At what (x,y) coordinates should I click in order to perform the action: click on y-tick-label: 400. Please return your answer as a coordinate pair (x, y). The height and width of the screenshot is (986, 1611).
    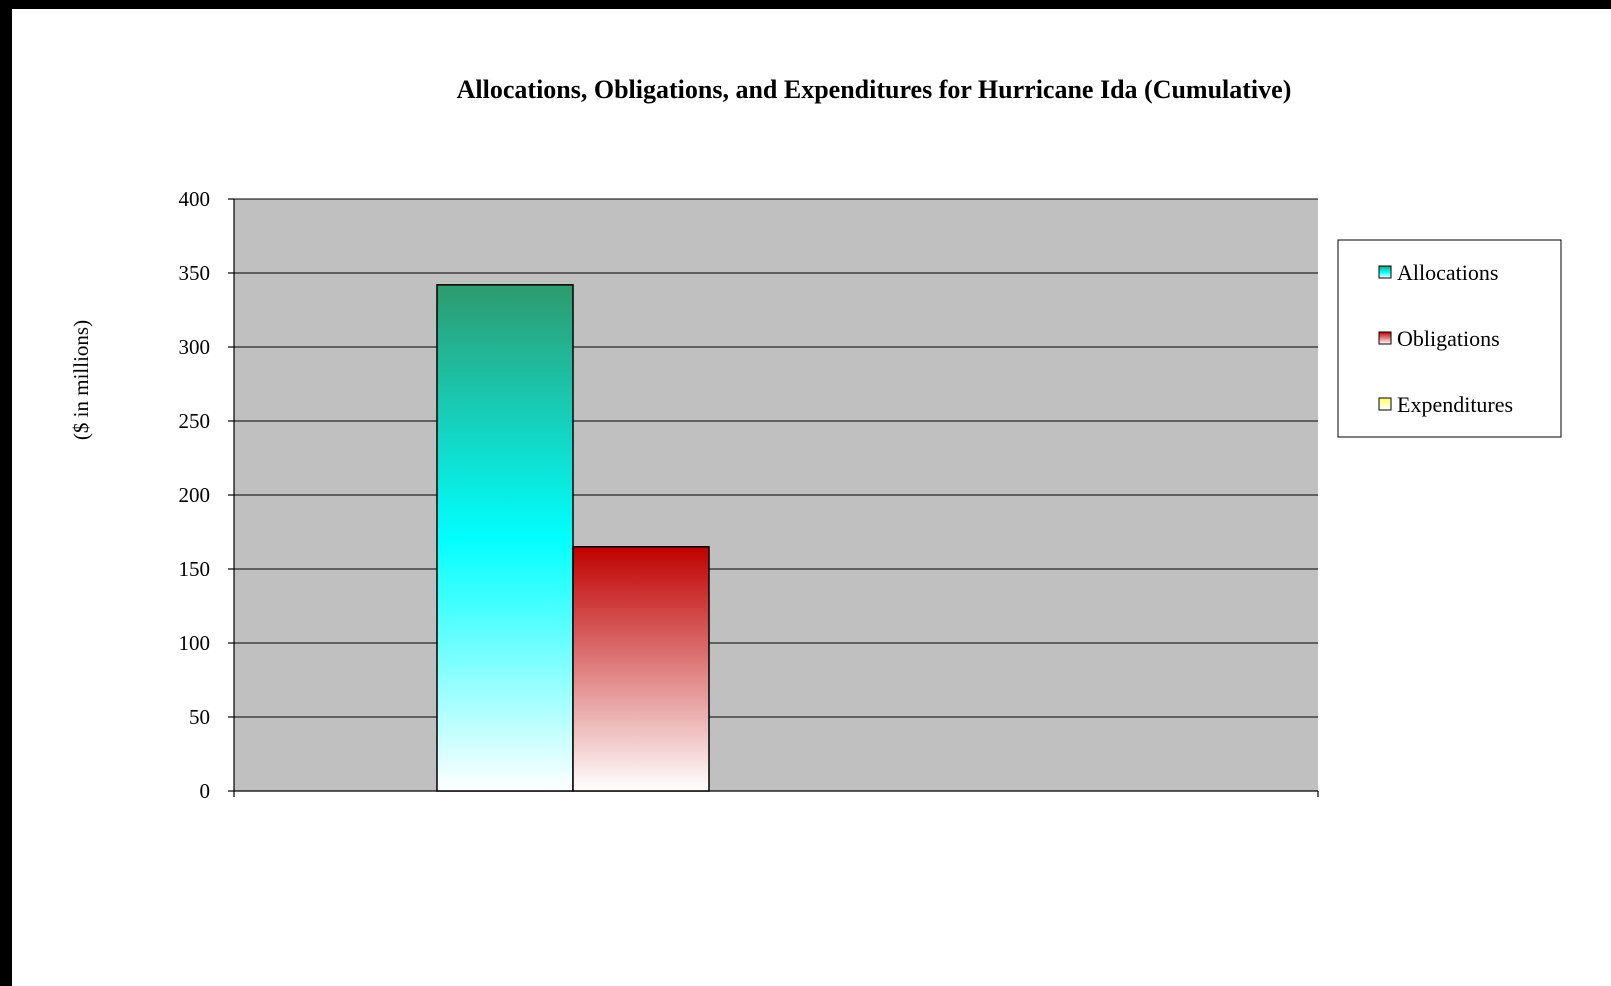
    Looking at the image, I should click on (195, 199).